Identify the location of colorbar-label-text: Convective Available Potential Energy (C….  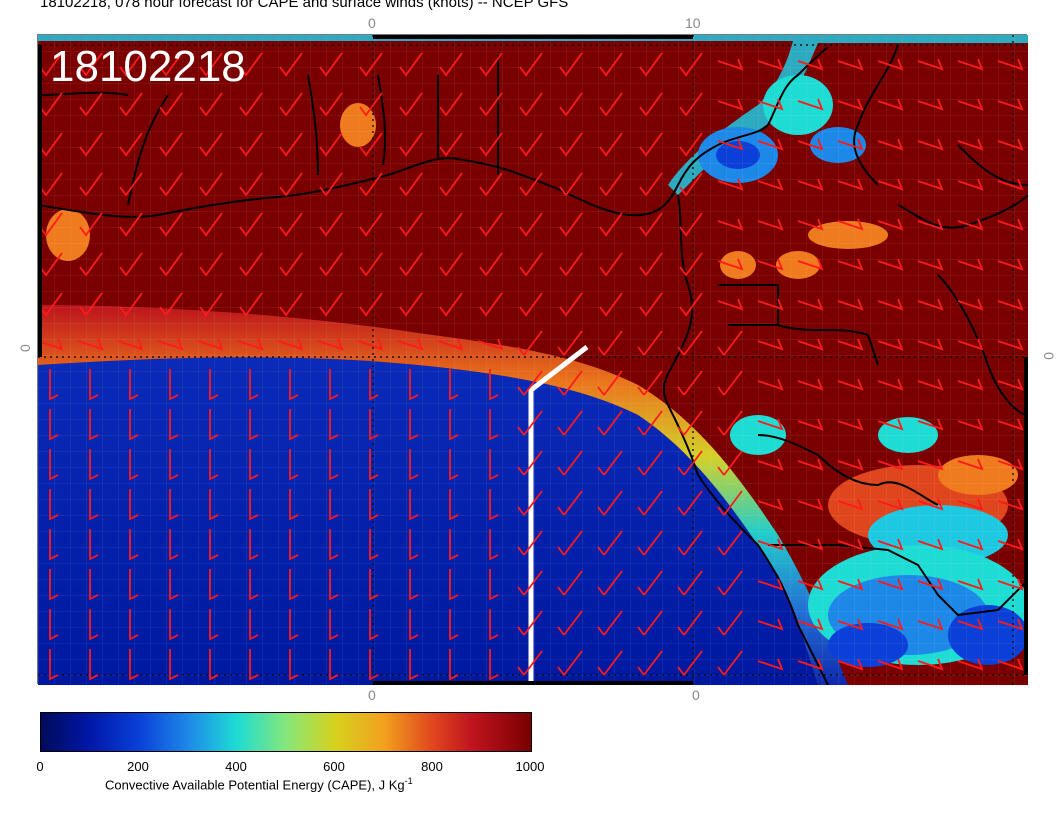
(255, 785).